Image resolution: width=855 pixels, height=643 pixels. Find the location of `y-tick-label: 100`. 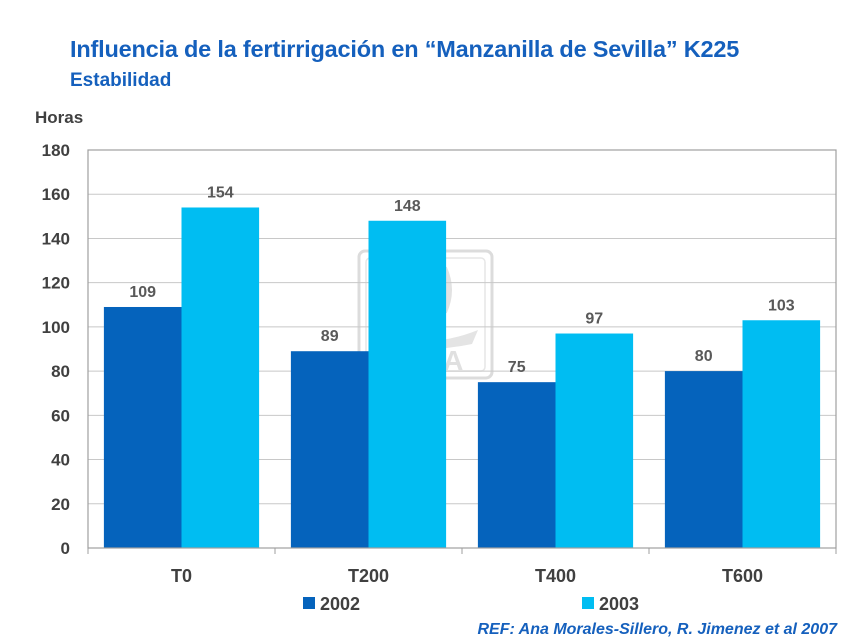

y-tick-label: 100 is located at coordinates (56, 327).